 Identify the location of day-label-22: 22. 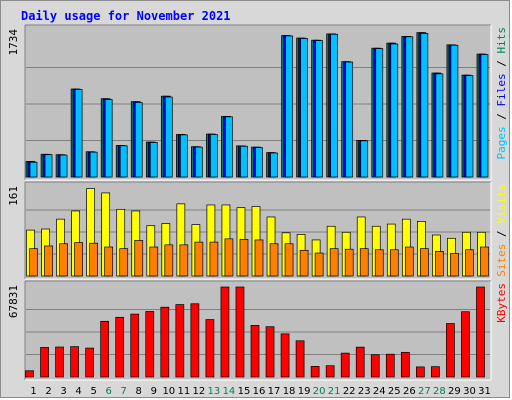
(349, 391).